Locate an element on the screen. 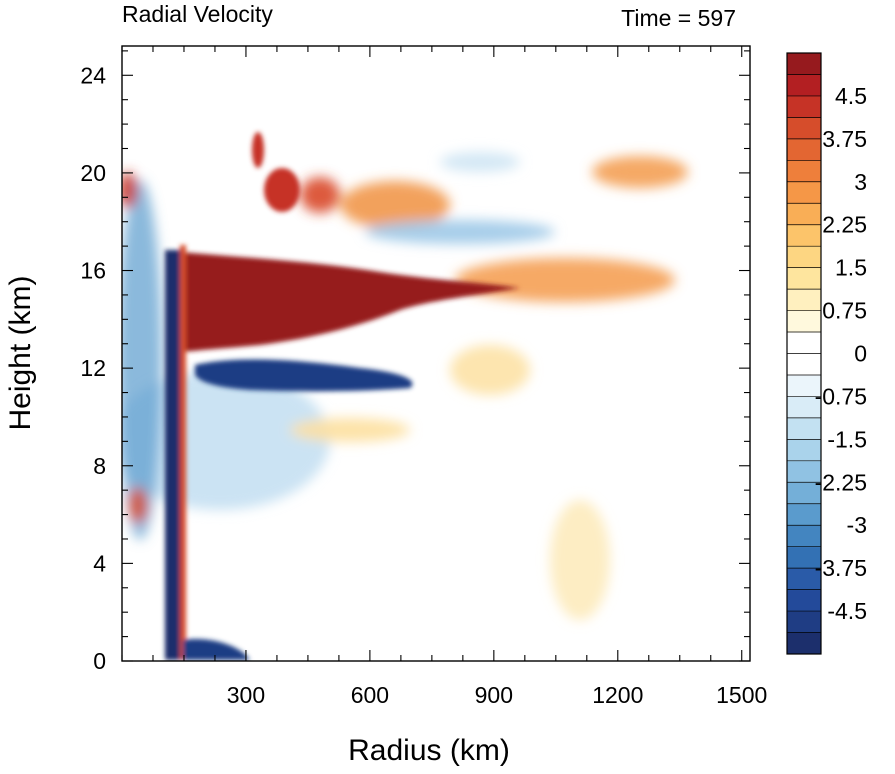  colorbar-label: 0.75 is located at coordinates (844, 311).